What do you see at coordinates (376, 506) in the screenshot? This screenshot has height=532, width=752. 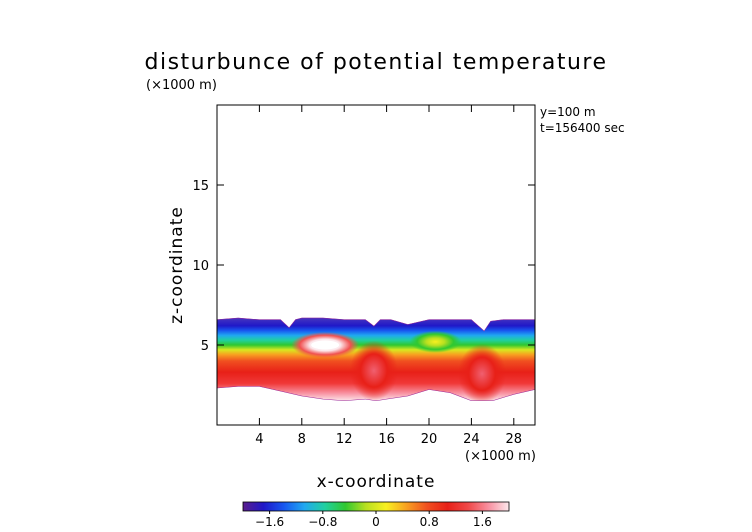 I see `colorbar` at bounding box center [376, 506].